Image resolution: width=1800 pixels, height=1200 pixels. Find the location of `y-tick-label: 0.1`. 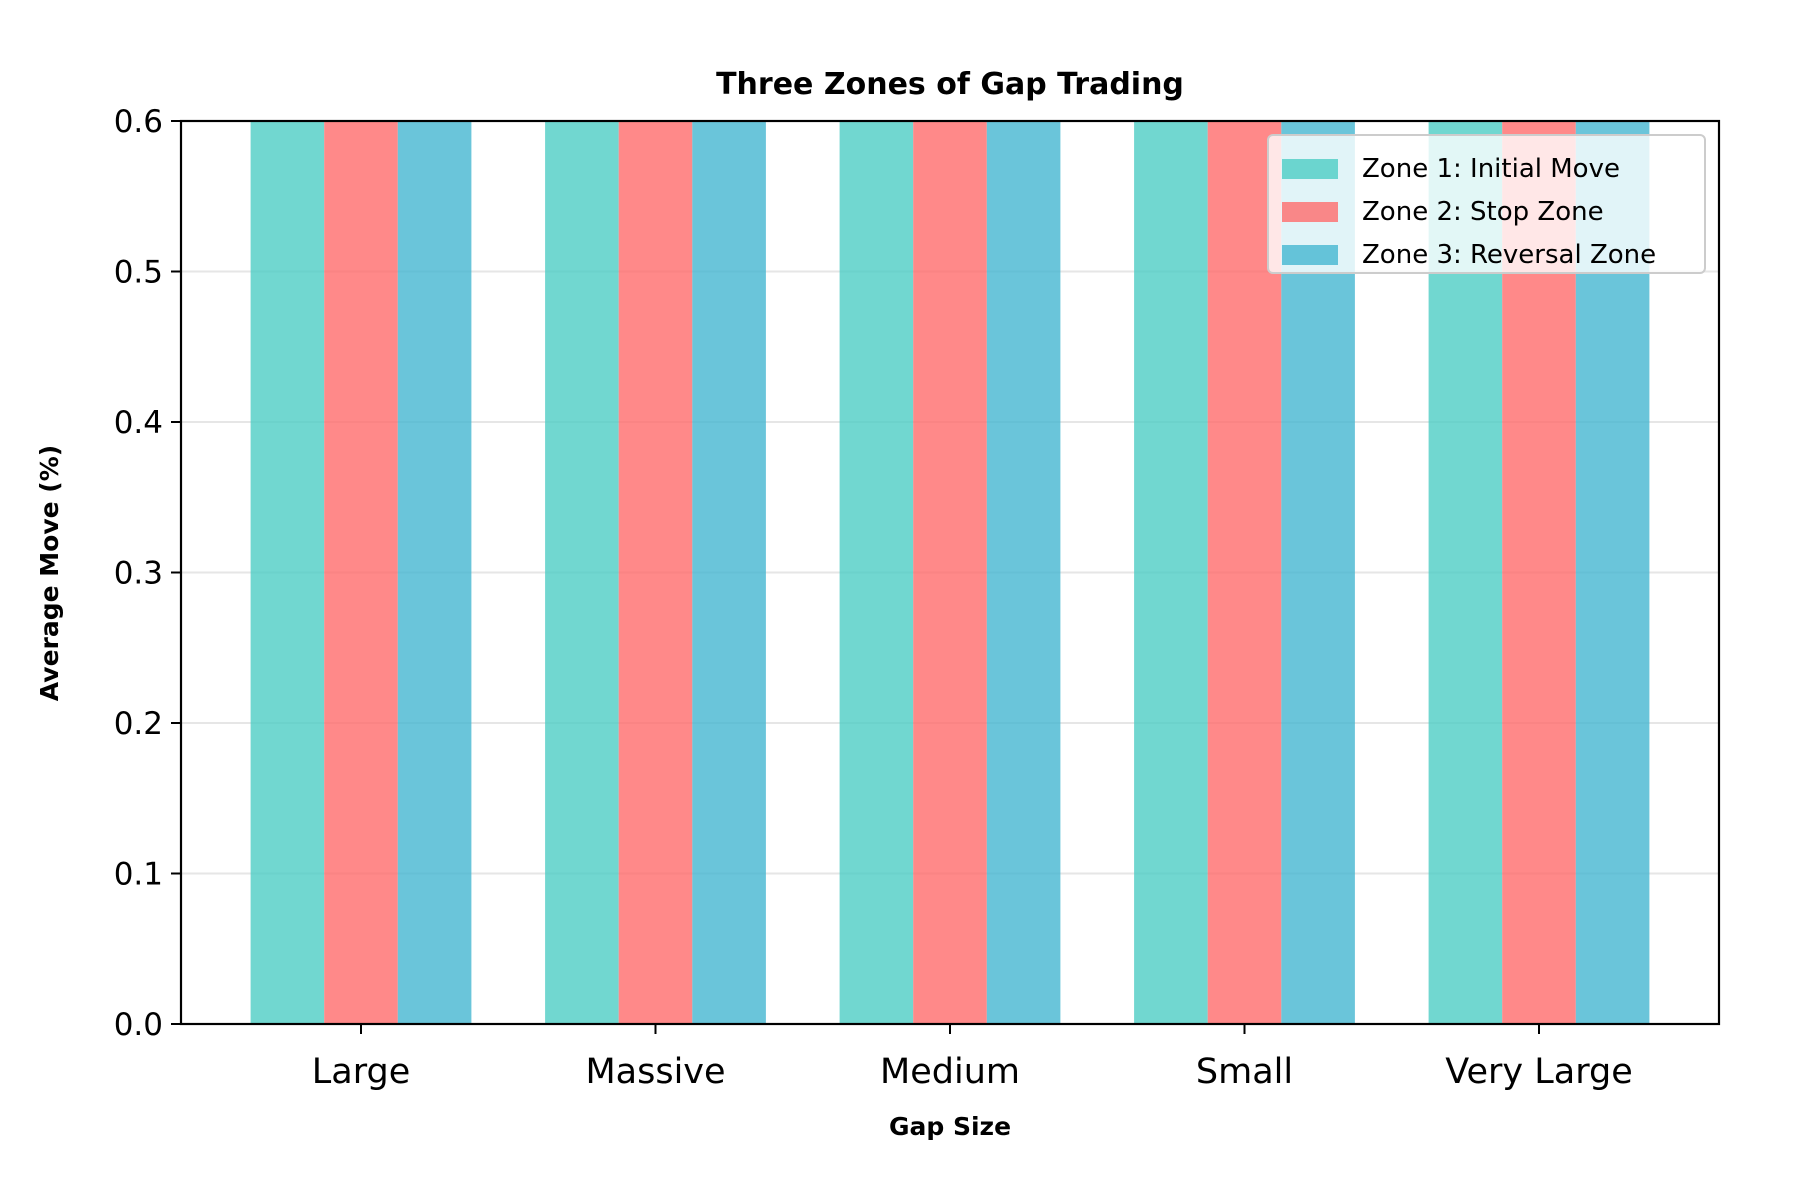

y-tick-label: 0.1 is located at coordinates (138, 875).